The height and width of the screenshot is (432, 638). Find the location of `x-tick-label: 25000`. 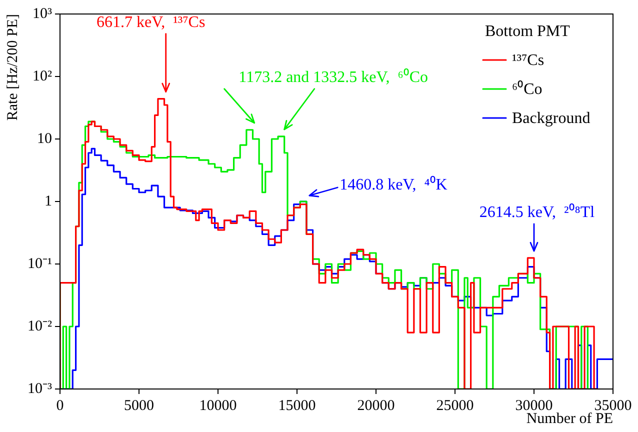

x-tick-label: 25000 is located at coordinates (455, 406).